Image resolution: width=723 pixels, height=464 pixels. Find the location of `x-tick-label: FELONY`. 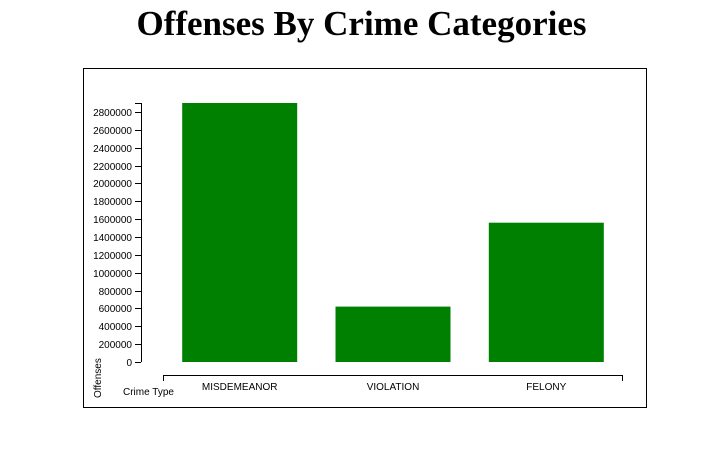

x-tick-label: FELONY is located at coordinates (546, 387).